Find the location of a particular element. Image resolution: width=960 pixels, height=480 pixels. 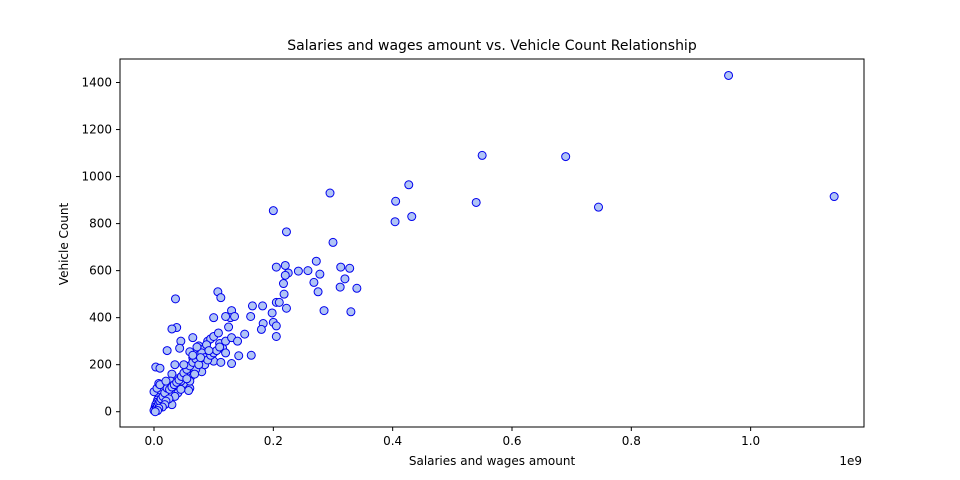

y-axis-ticks: 0 200 400 600 800 1000 1200 1400 is located at coordinates (100, 247).